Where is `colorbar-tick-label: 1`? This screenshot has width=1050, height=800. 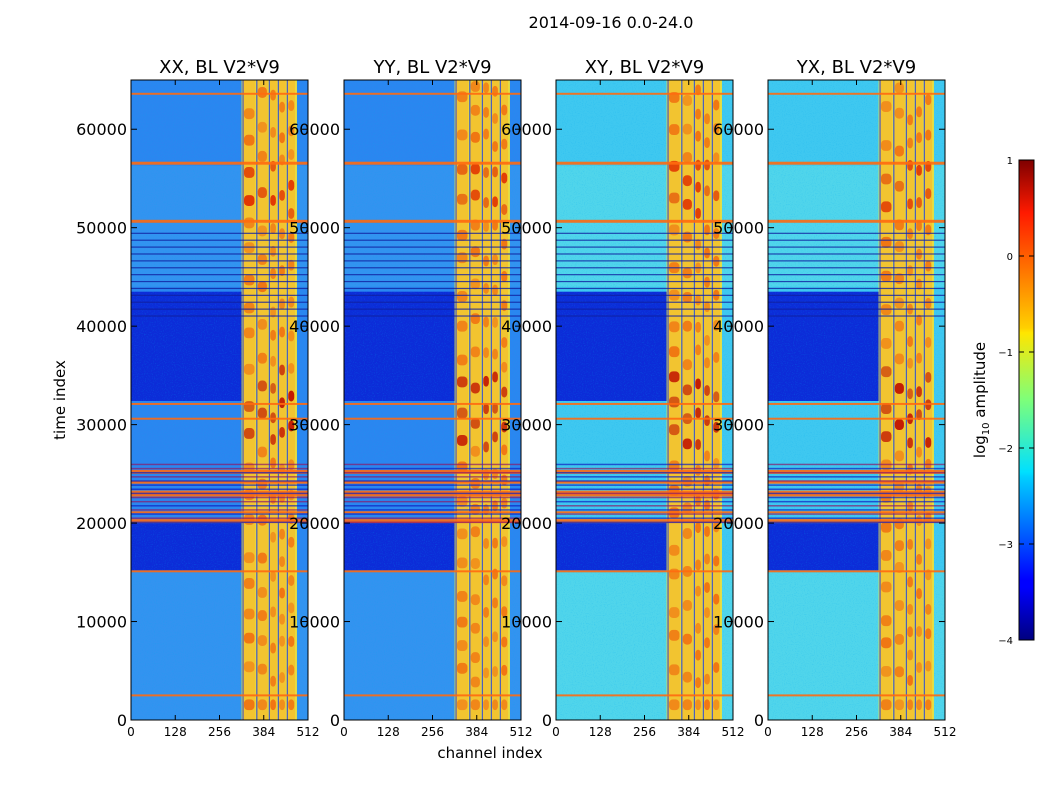
colorbar-tick-label: 1 is located at coordinates (1010, 161).